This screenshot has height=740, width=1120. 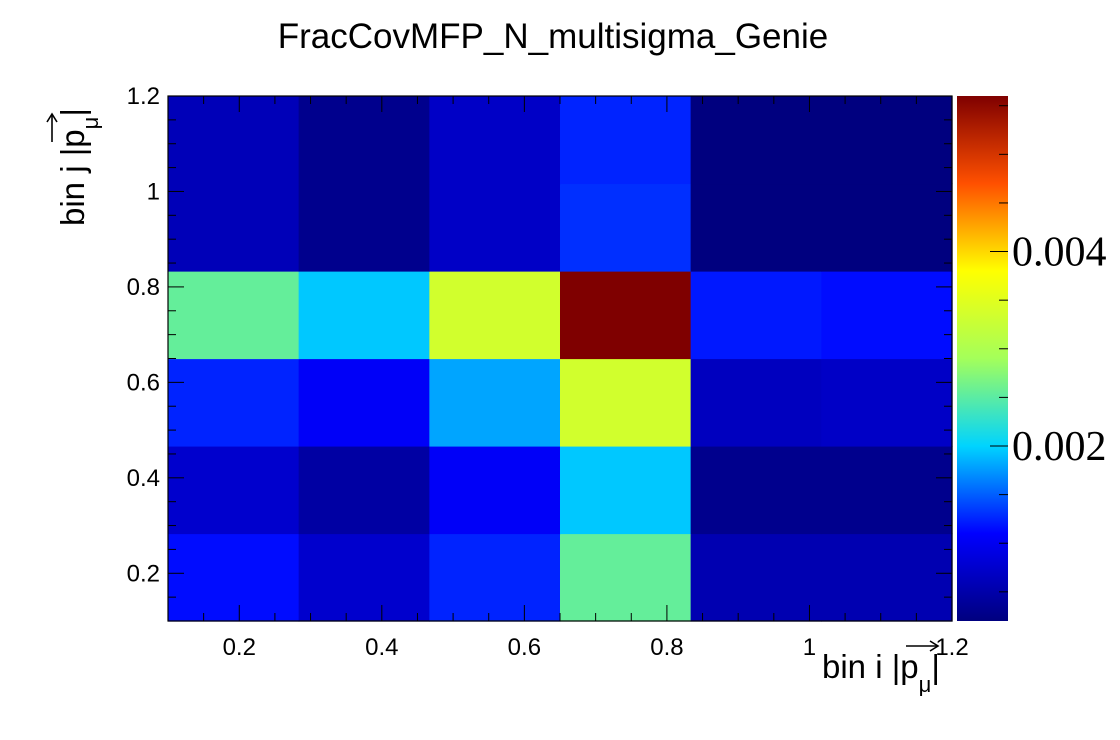 What do you see at coordinates (143, 287) in the screenshot?
I see `y-tick-label: 0.8` at bounding box center [143, 287].